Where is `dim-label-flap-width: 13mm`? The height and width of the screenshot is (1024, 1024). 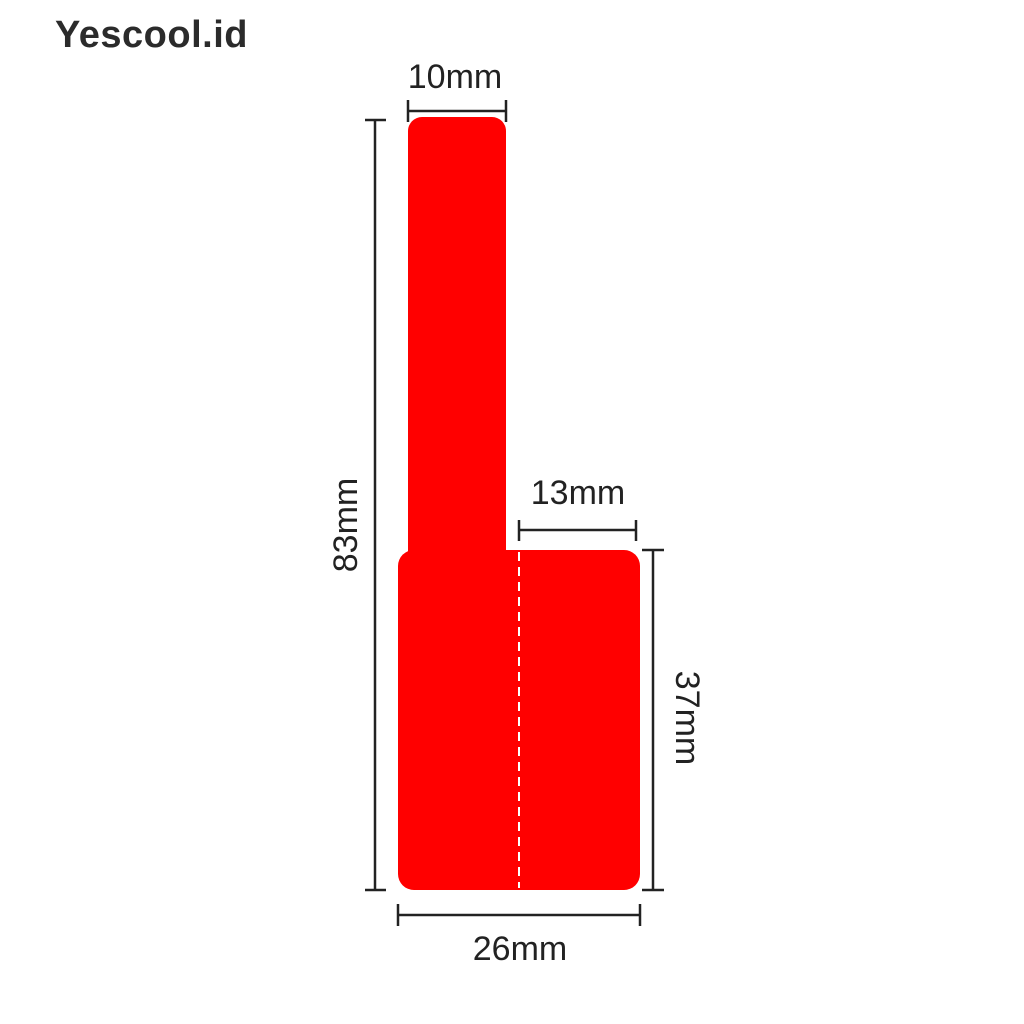 dim-label-flap-width: 13mm is located at coordinates (578, 493).